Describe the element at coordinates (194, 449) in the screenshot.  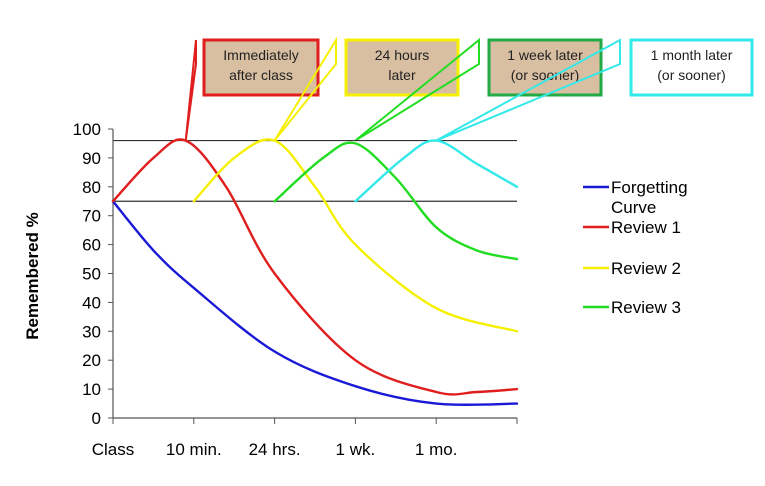
I see `x-tick-label: 10 min.` at that location.